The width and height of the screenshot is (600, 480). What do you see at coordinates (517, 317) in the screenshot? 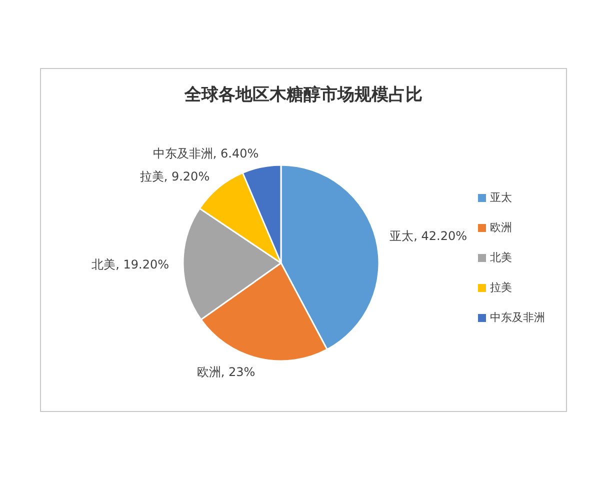
I see `legend-label: 中东及非洲` at bounding box center [517, 317].